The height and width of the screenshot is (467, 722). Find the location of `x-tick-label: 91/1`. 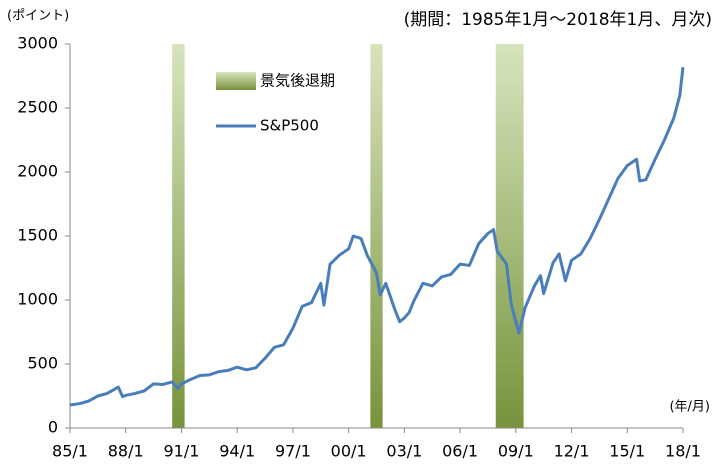

x-tick-label: 91/1 is located at coordinates (181, 451).